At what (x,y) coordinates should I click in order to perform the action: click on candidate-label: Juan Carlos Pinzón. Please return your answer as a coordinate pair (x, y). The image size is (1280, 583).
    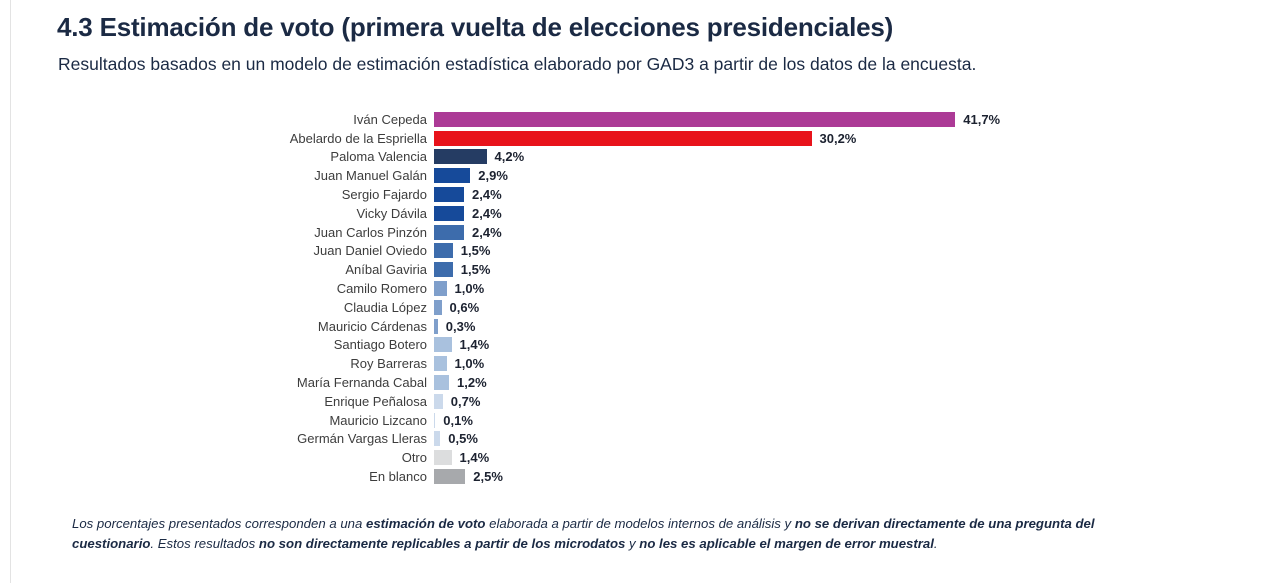
    Looking at the image, I should click on (370, 232).